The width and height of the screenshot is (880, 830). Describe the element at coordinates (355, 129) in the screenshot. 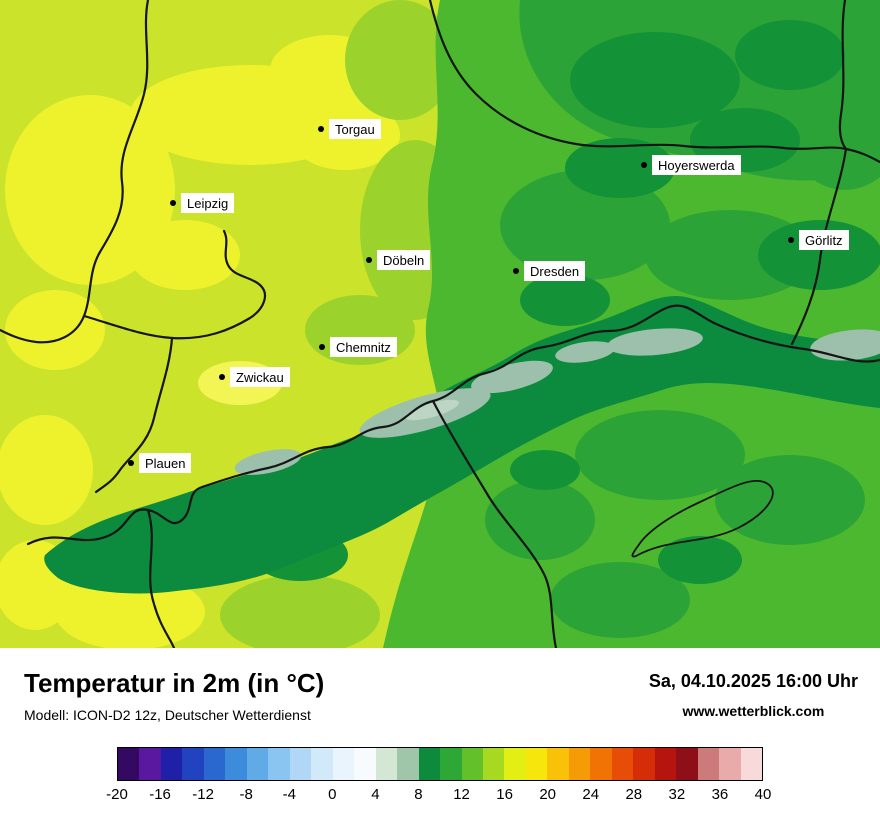

I see `city-label: Torgau` at that location.